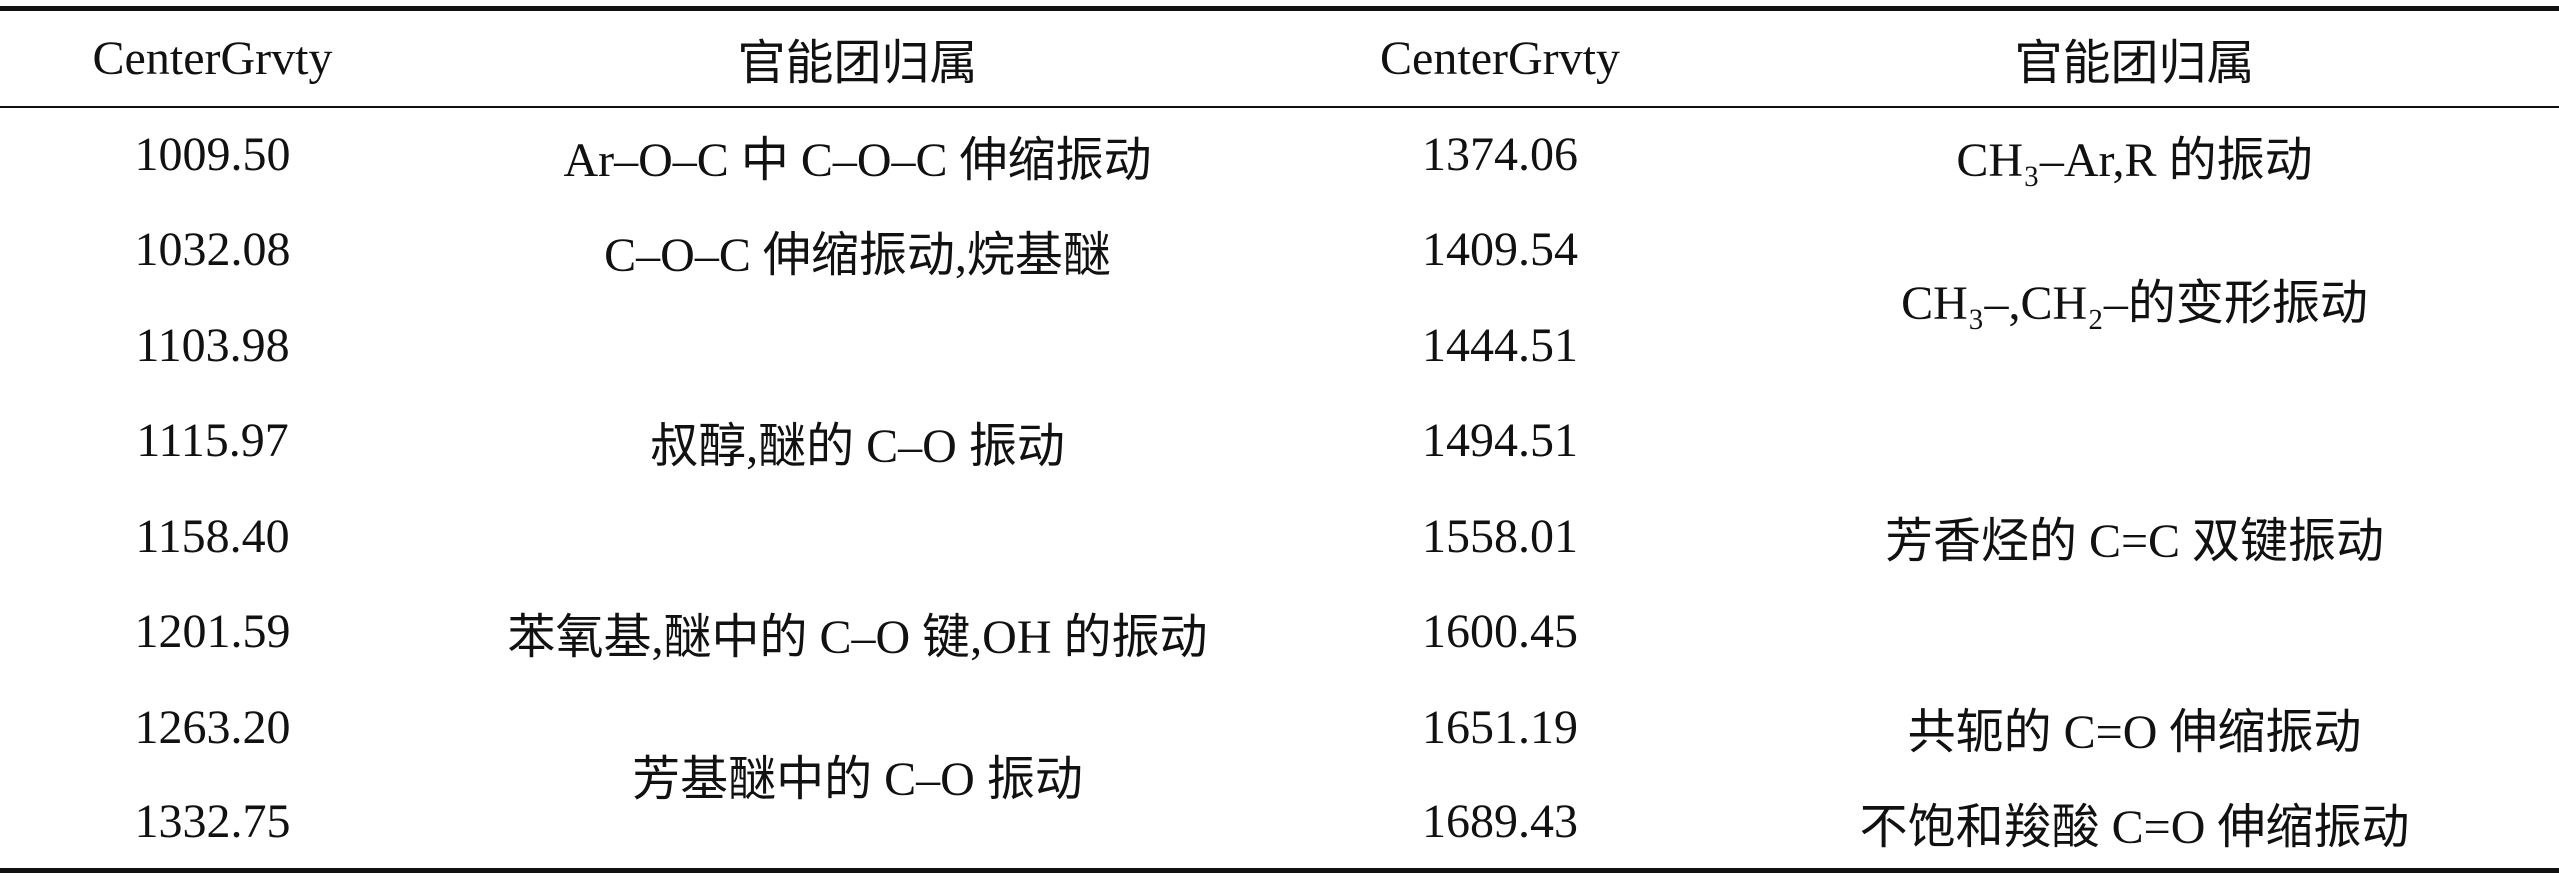 The width and height of the screenshot is (2559, 887). What do you see at coordinates (1500, 727) in the screenshot?
I see `cell: 1651.19` at bounding box center [1500, 727].